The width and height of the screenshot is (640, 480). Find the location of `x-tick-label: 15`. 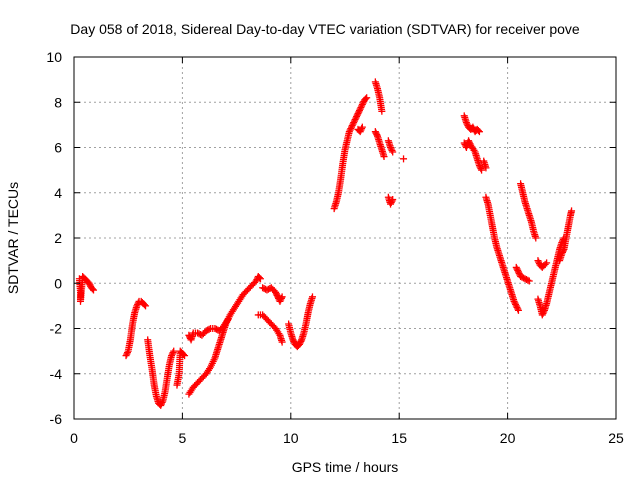

x-tick-label: 15 is located at coordinates (399, 438).